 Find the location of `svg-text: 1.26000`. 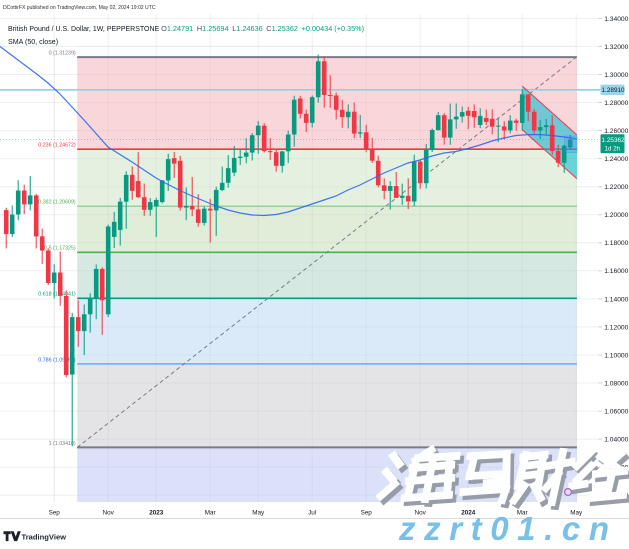

svg-text: 1.26000 is located at coordinates (616, 131).